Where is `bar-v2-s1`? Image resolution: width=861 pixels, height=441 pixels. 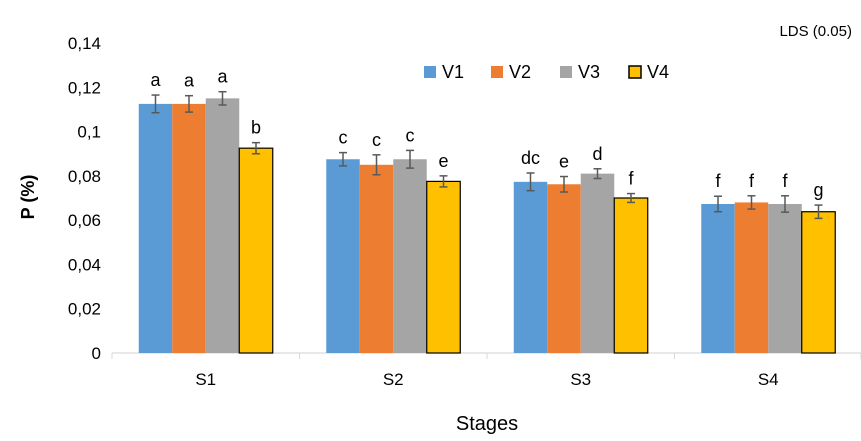
bar-v2-s1 is located at coordinates (189, 228).